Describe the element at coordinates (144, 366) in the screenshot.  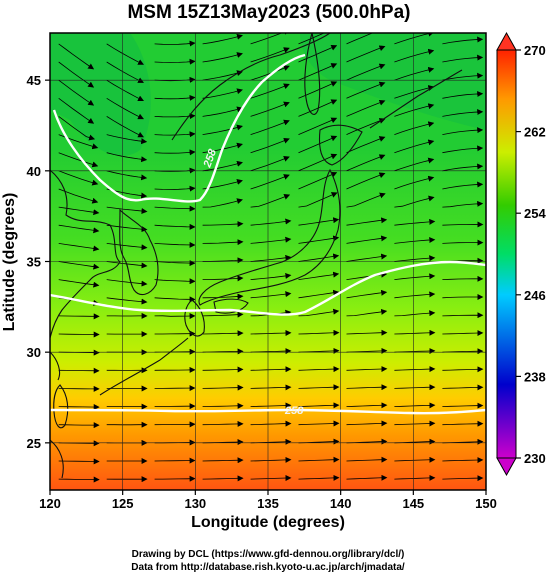
I see `coastline-ryukyu` at that location.